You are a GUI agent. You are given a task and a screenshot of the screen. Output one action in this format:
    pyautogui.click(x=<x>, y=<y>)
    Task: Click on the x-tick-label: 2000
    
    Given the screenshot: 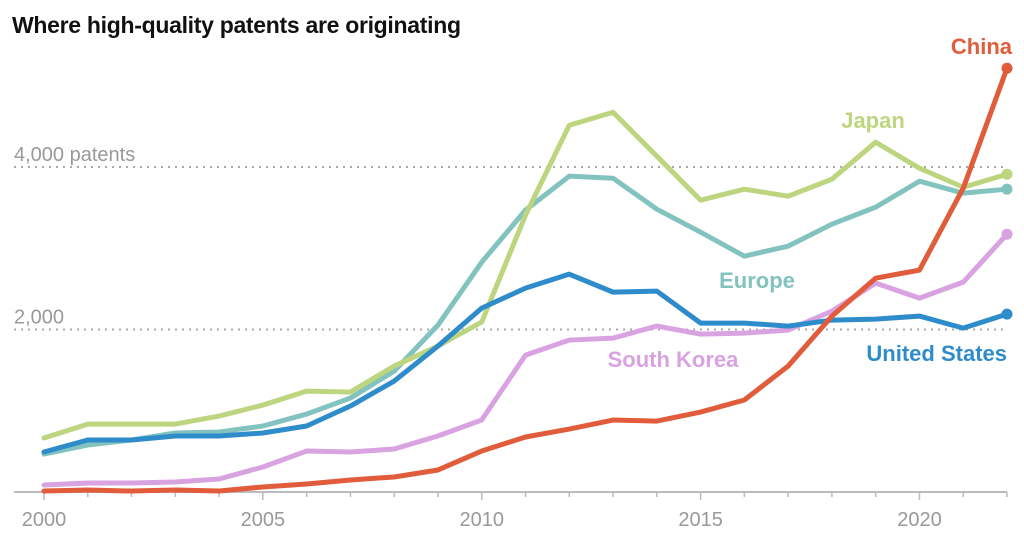 What is the action you would take?
    pyautogui.click(x=44, y=520)
    